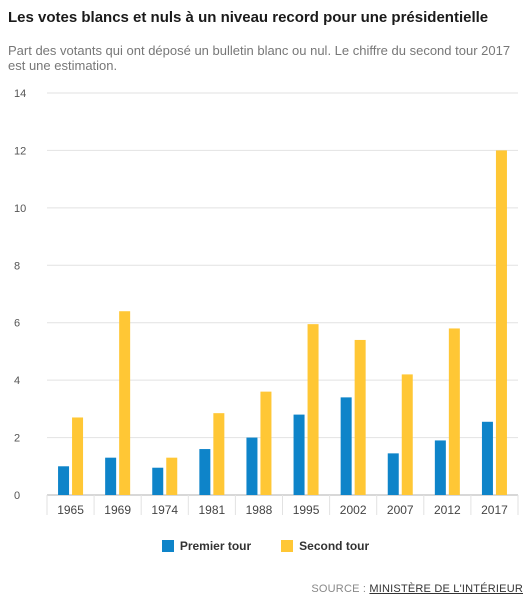  What do you see at coordinates (117, 510) in the screenshot?
I see `x-tick-label: 1969` at bounding box center [117, 510].